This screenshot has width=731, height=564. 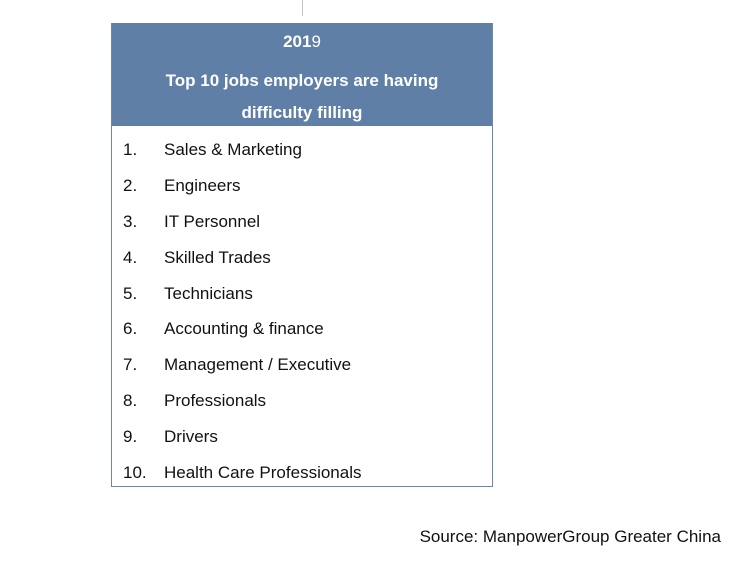 What do you see at coordinates (212, 221) in the screenshot?
I see `job-name: IT Personnel` at bounding box center [212, 221].